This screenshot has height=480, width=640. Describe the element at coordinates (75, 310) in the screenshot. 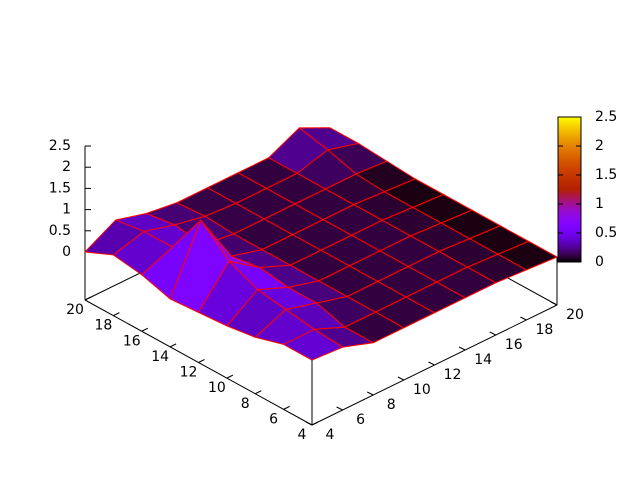

I see `y-tick-label: 20` at that location.